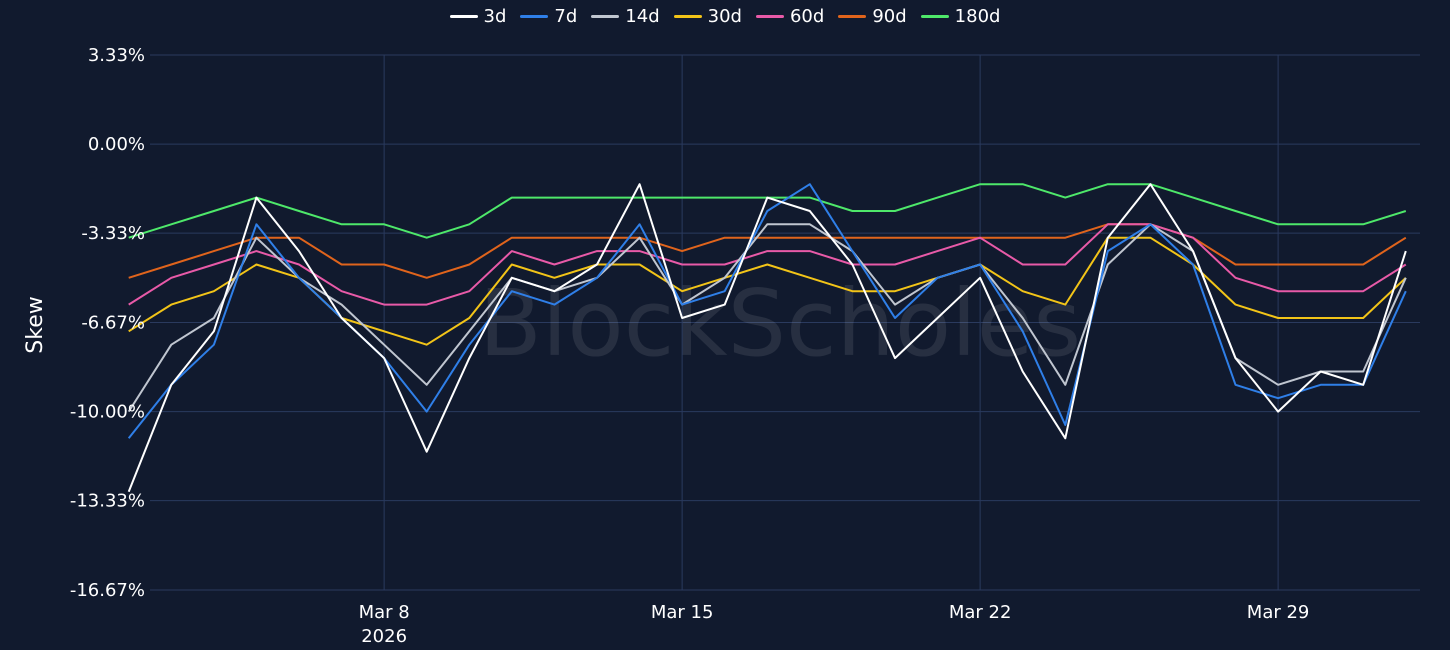  I want to click on legend-item-7d: 7d, so click(548, 16).